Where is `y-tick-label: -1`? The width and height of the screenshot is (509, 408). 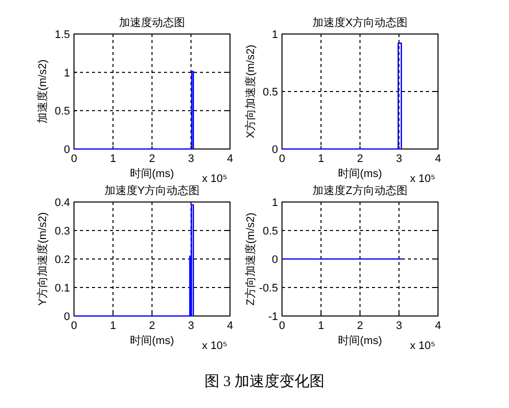 y-tick-label: -1 is located at coordinates (273, 317).